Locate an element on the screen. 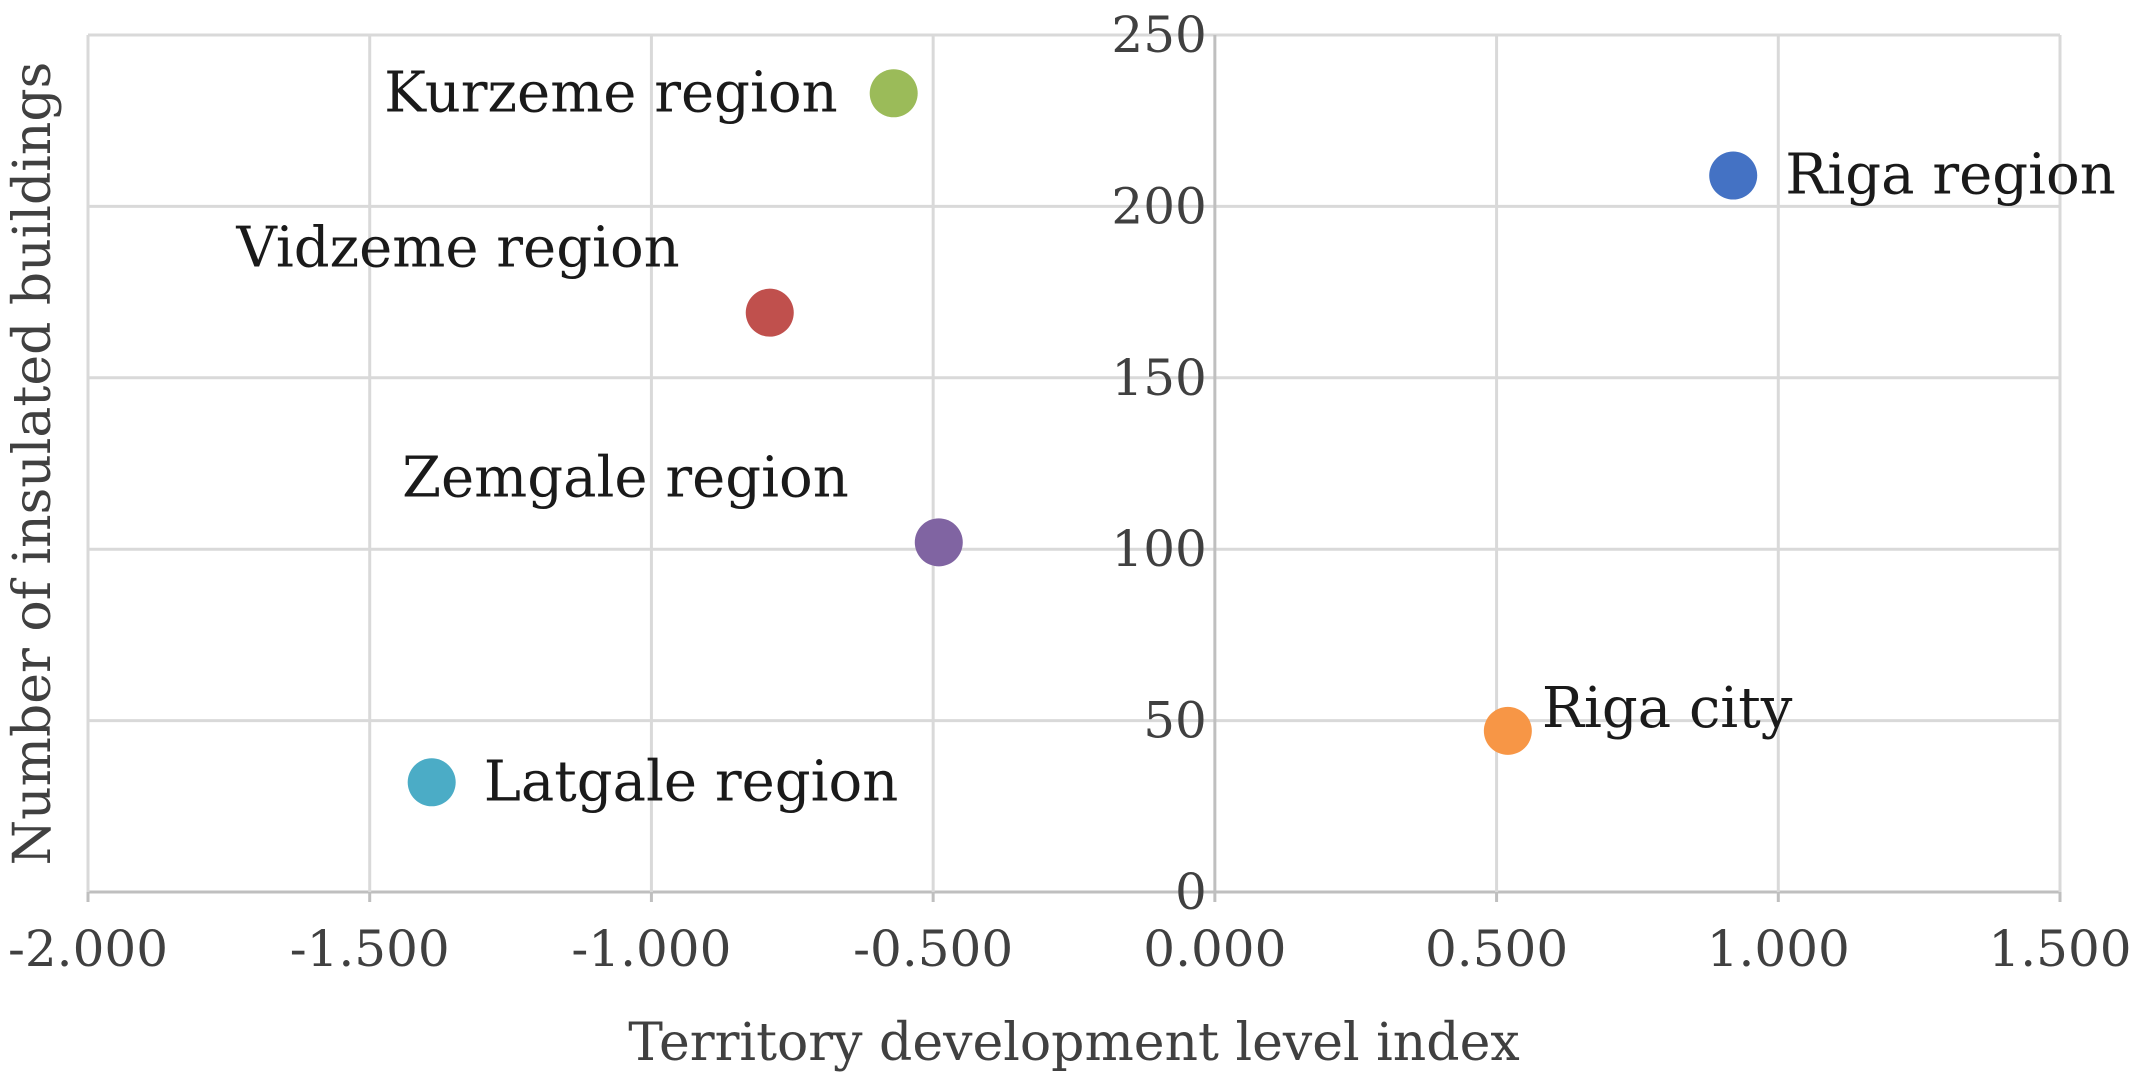 Image resolution: width=2136 pixels, height=1089 pixels. y-tick-label: 0 is located at coordinates (1191, 892).